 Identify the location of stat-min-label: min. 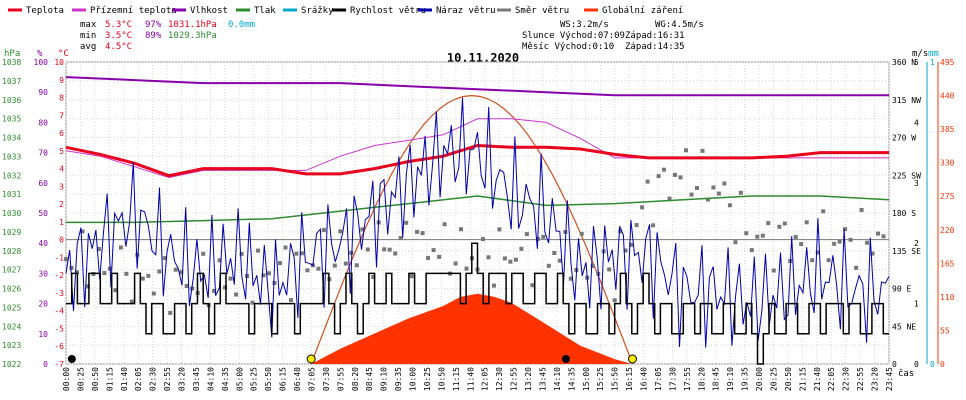
(88, 36).